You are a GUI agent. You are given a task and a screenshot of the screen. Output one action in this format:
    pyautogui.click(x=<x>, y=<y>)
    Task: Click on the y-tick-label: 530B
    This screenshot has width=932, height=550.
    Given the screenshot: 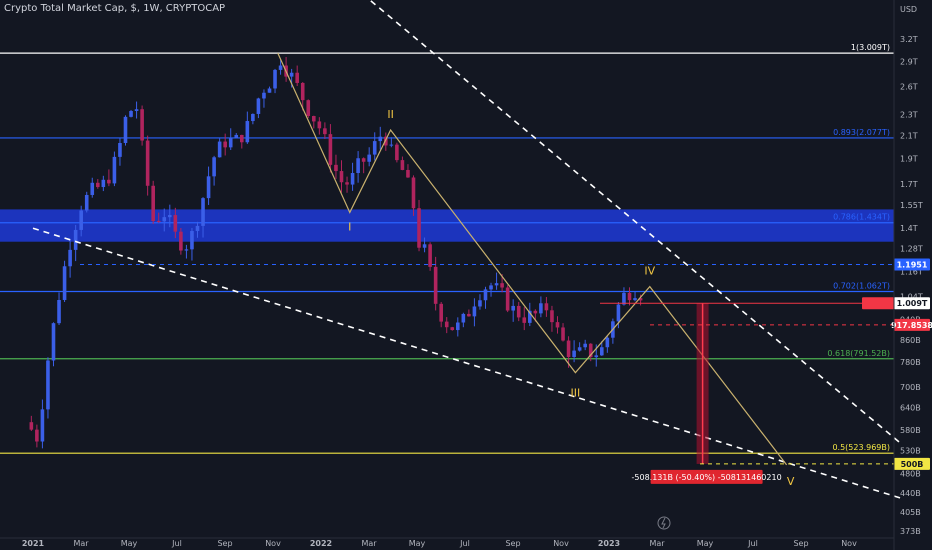 What is the action you would take?
    pyautogui.click(x=910, y=451)
    